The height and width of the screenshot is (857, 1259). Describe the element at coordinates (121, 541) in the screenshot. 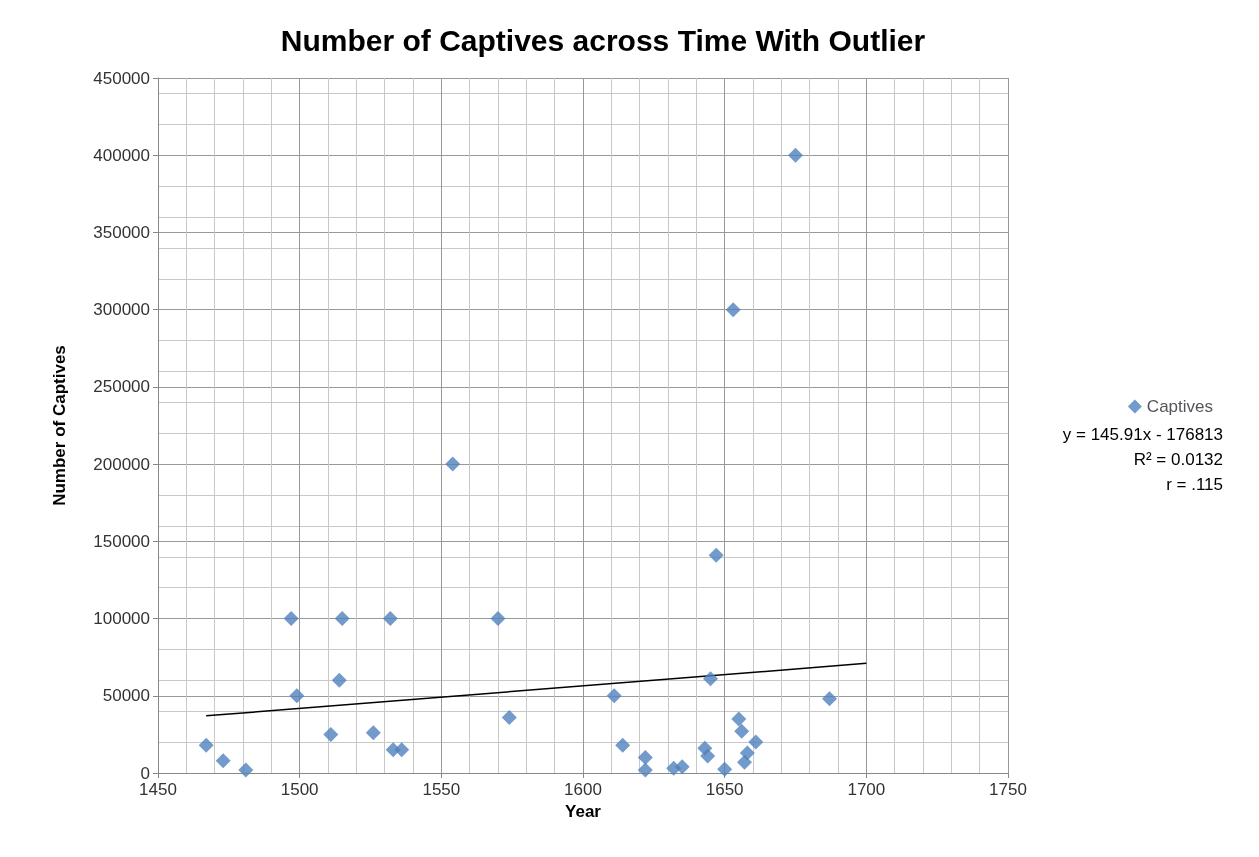

I see `y-tick-label: 150000` at that location.